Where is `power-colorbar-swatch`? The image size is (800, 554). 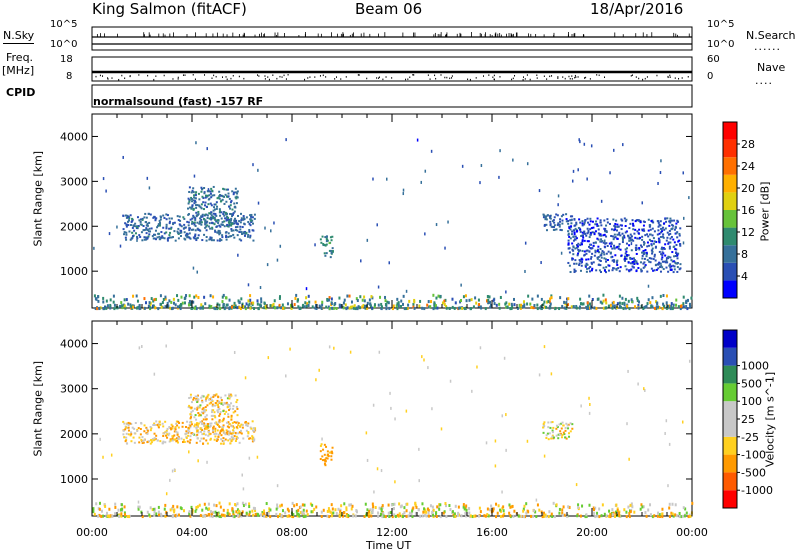 power-colorbar-swatch is located at coordinates (730, 166).